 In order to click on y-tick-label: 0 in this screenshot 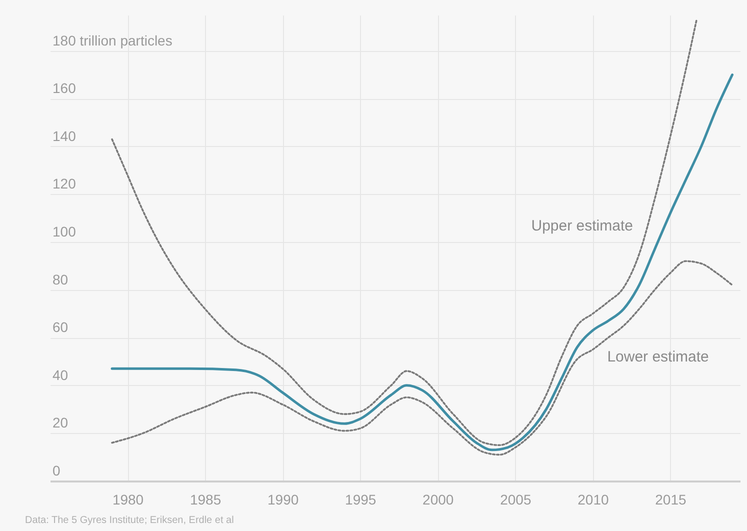, I will do `click(56, 470)`.